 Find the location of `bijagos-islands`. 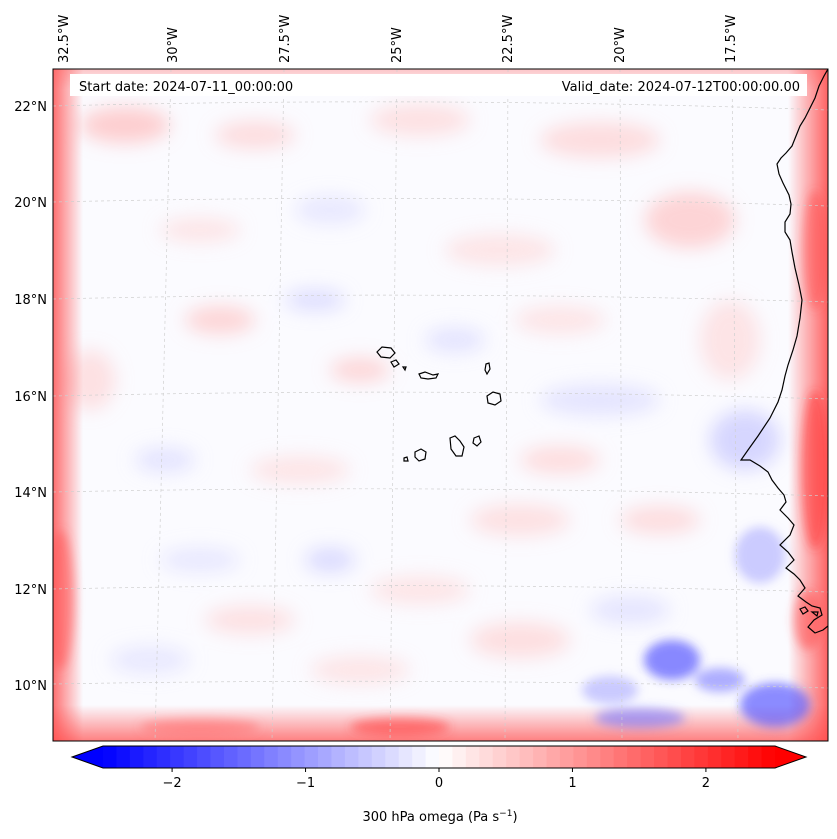

bijagos-islands is located at coordinates (809, 612).